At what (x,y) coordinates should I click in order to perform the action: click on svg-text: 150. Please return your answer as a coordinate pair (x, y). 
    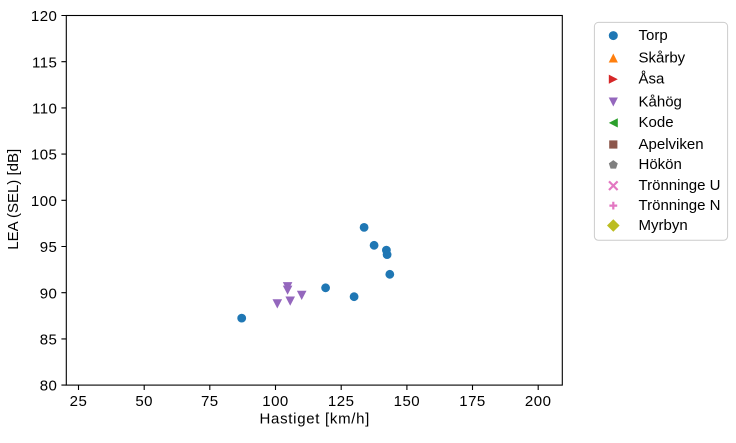
    Looking at the image, I should click on (407, 401).